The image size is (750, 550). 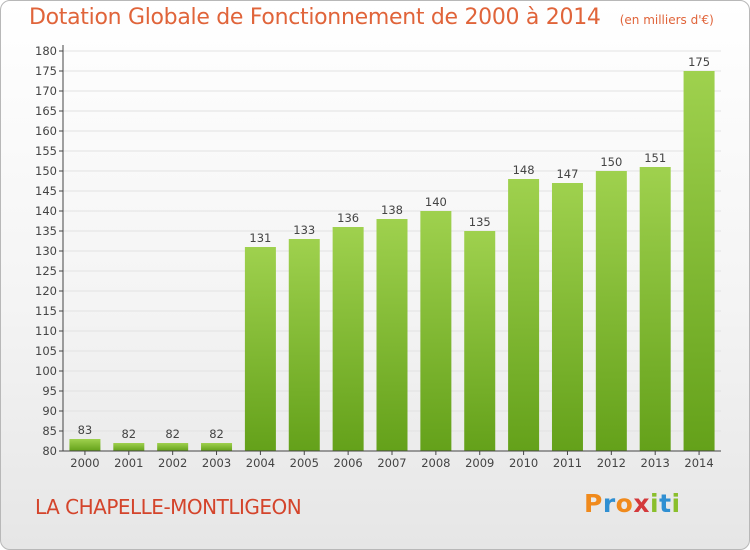 I want to click on x-tick-label: 2009, so click(x=479, y=463).